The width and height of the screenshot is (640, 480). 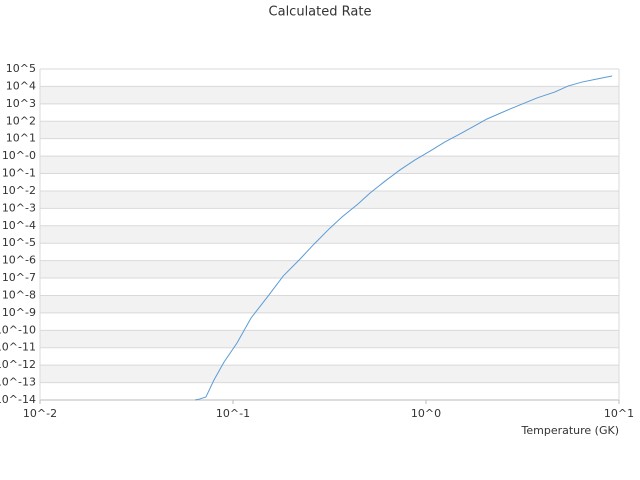 I want to click on x-tick-label: 10^-1, so click(x=233, y=413).